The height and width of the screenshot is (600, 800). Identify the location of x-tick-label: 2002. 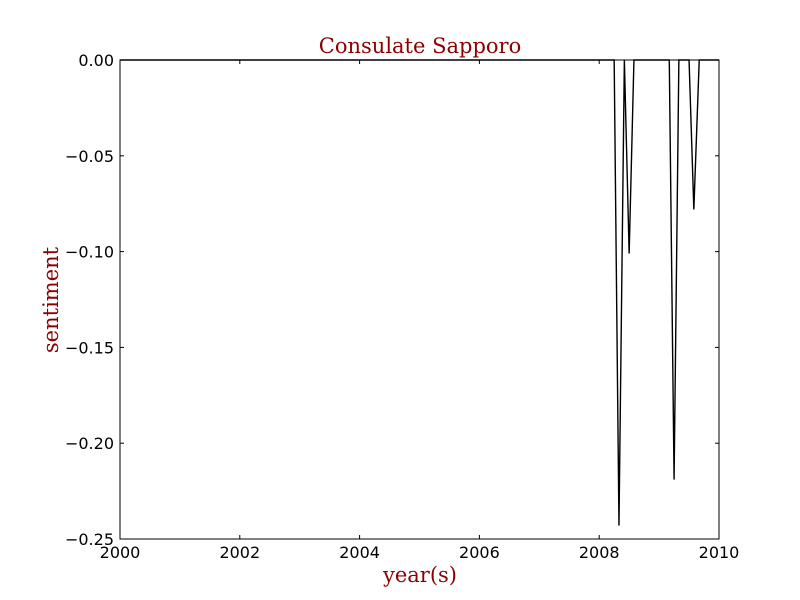
(239, 552).